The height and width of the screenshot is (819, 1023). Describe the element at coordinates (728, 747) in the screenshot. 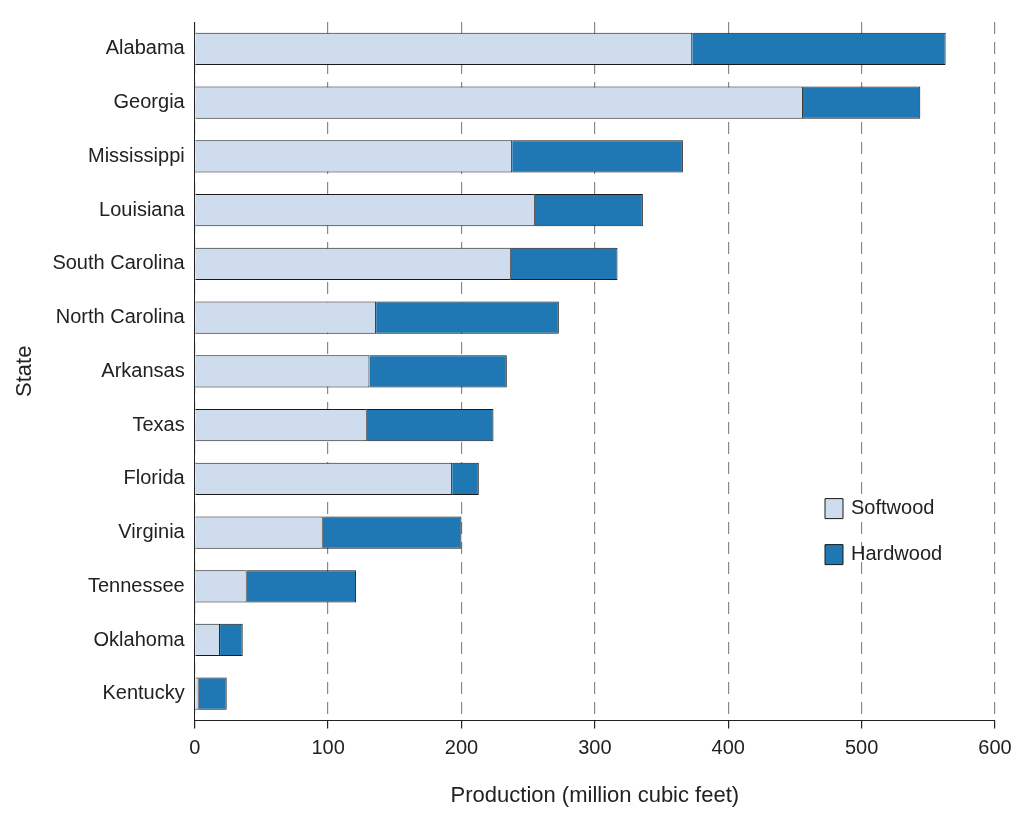

I see `x-tick-label: 400` at that location.